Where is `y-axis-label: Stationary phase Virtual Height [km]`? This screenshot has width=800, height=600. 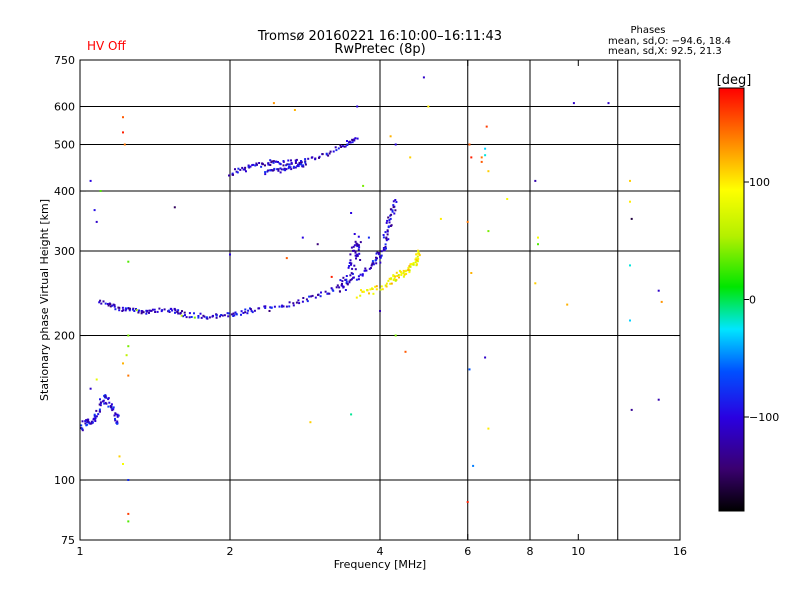
y-axis-label: Stationary phase Virtual Height [km] is located at coordinates (44, 300).